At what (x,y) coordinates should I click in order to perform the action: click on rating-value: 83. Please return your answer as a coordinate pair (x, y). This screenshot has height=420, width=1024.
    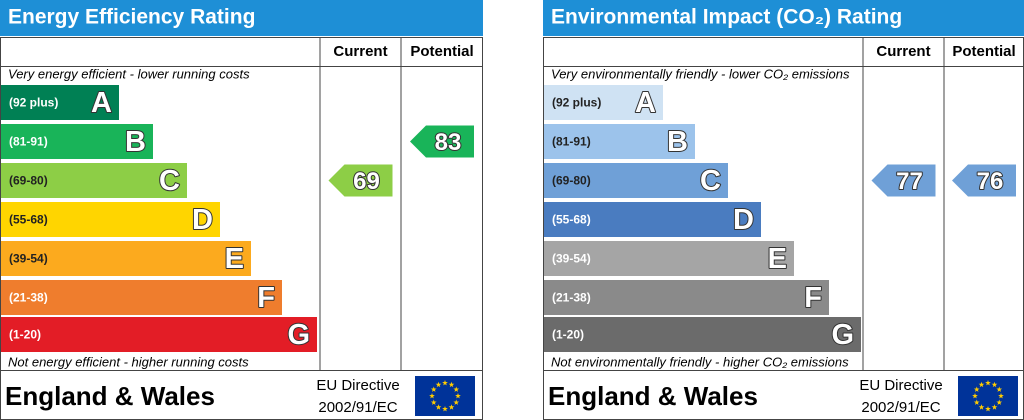
    Looking at the image, I should click on (448, 142).